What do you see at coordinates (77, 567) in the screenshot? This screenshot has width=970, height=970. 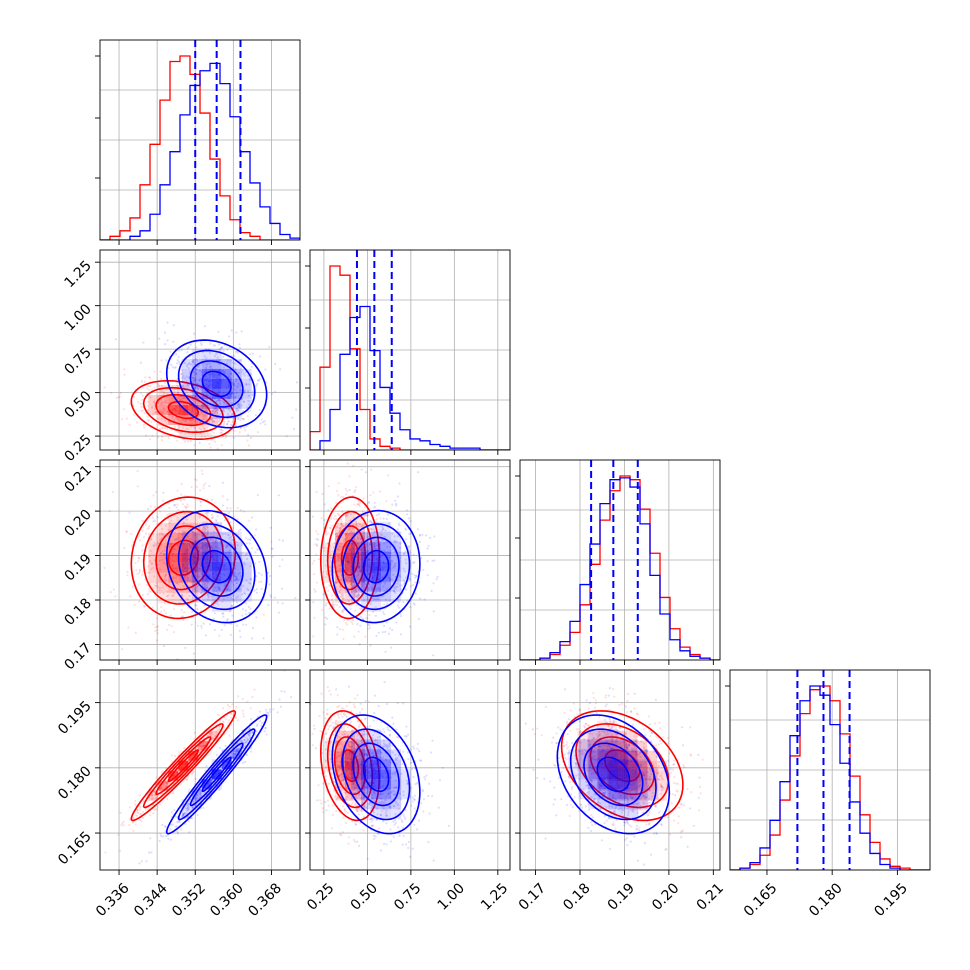 I see `y-tick-label: 0.19` at bounding box center [77, 567].